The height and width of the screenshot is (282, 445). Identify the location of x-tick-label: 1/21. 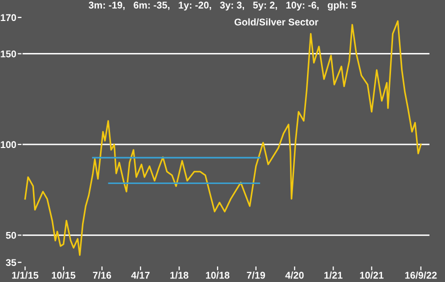
(333, 275).